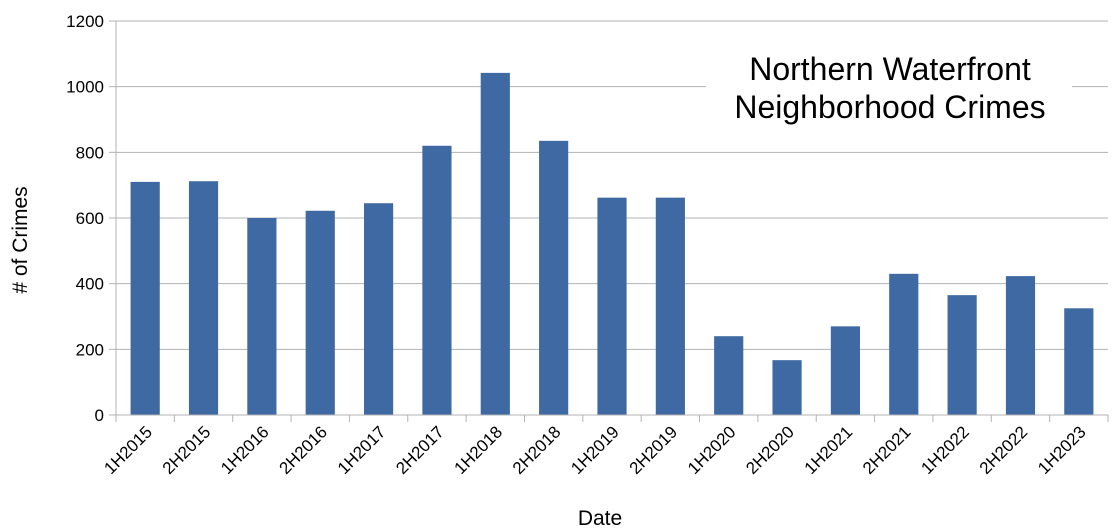 The height and width of the screenshot is (529, 1114). I want to click on y-tick-label: 400, so click(90, 284).